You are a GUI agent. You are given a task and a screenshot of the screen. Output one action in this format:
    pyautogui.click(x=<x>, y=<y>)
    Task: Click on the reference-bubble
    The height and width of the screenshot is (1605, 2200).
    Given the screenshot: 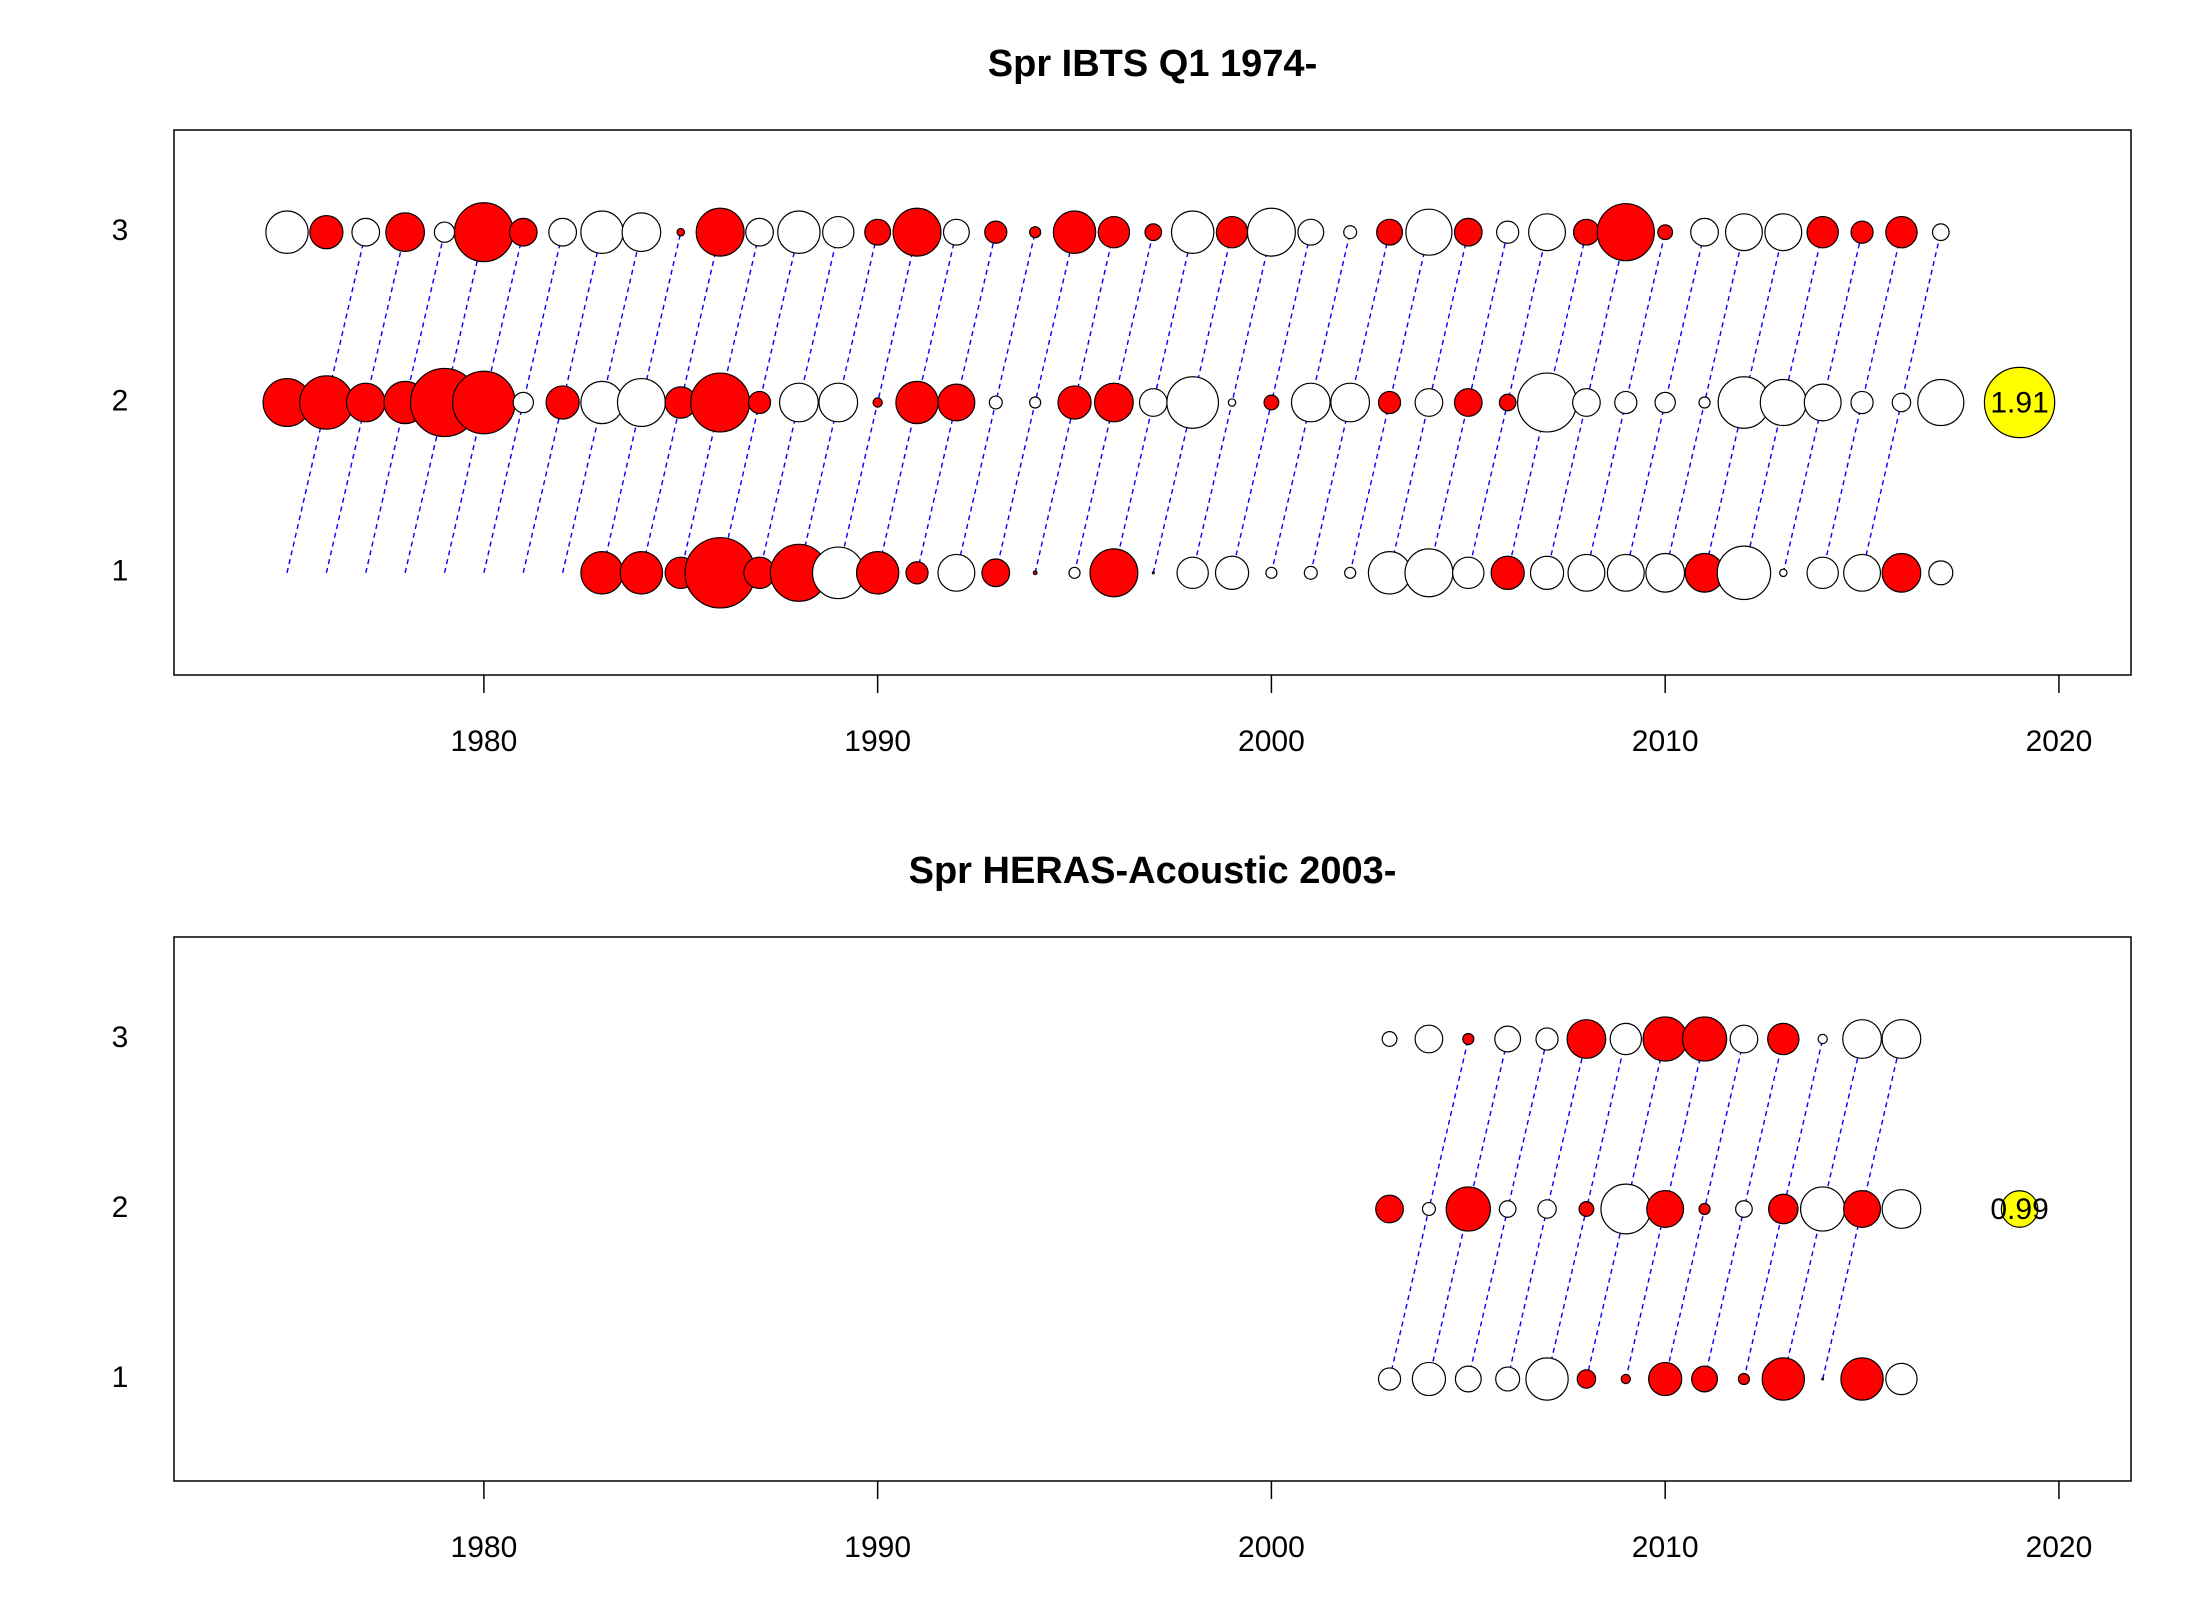 What is the action you would take?
    pyautogui.click(x=2019, y=1209)
    